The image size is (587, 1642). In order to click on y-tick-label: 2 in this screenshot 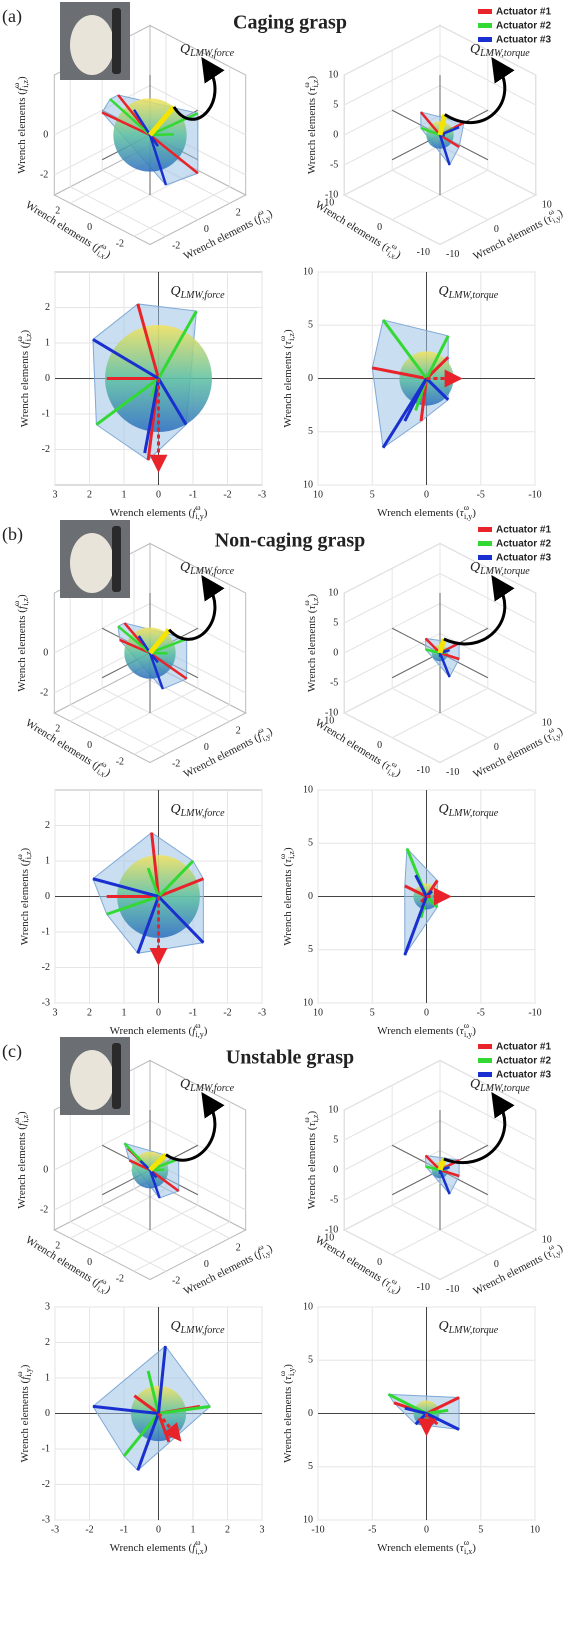, I will do `click(47, 825)`.